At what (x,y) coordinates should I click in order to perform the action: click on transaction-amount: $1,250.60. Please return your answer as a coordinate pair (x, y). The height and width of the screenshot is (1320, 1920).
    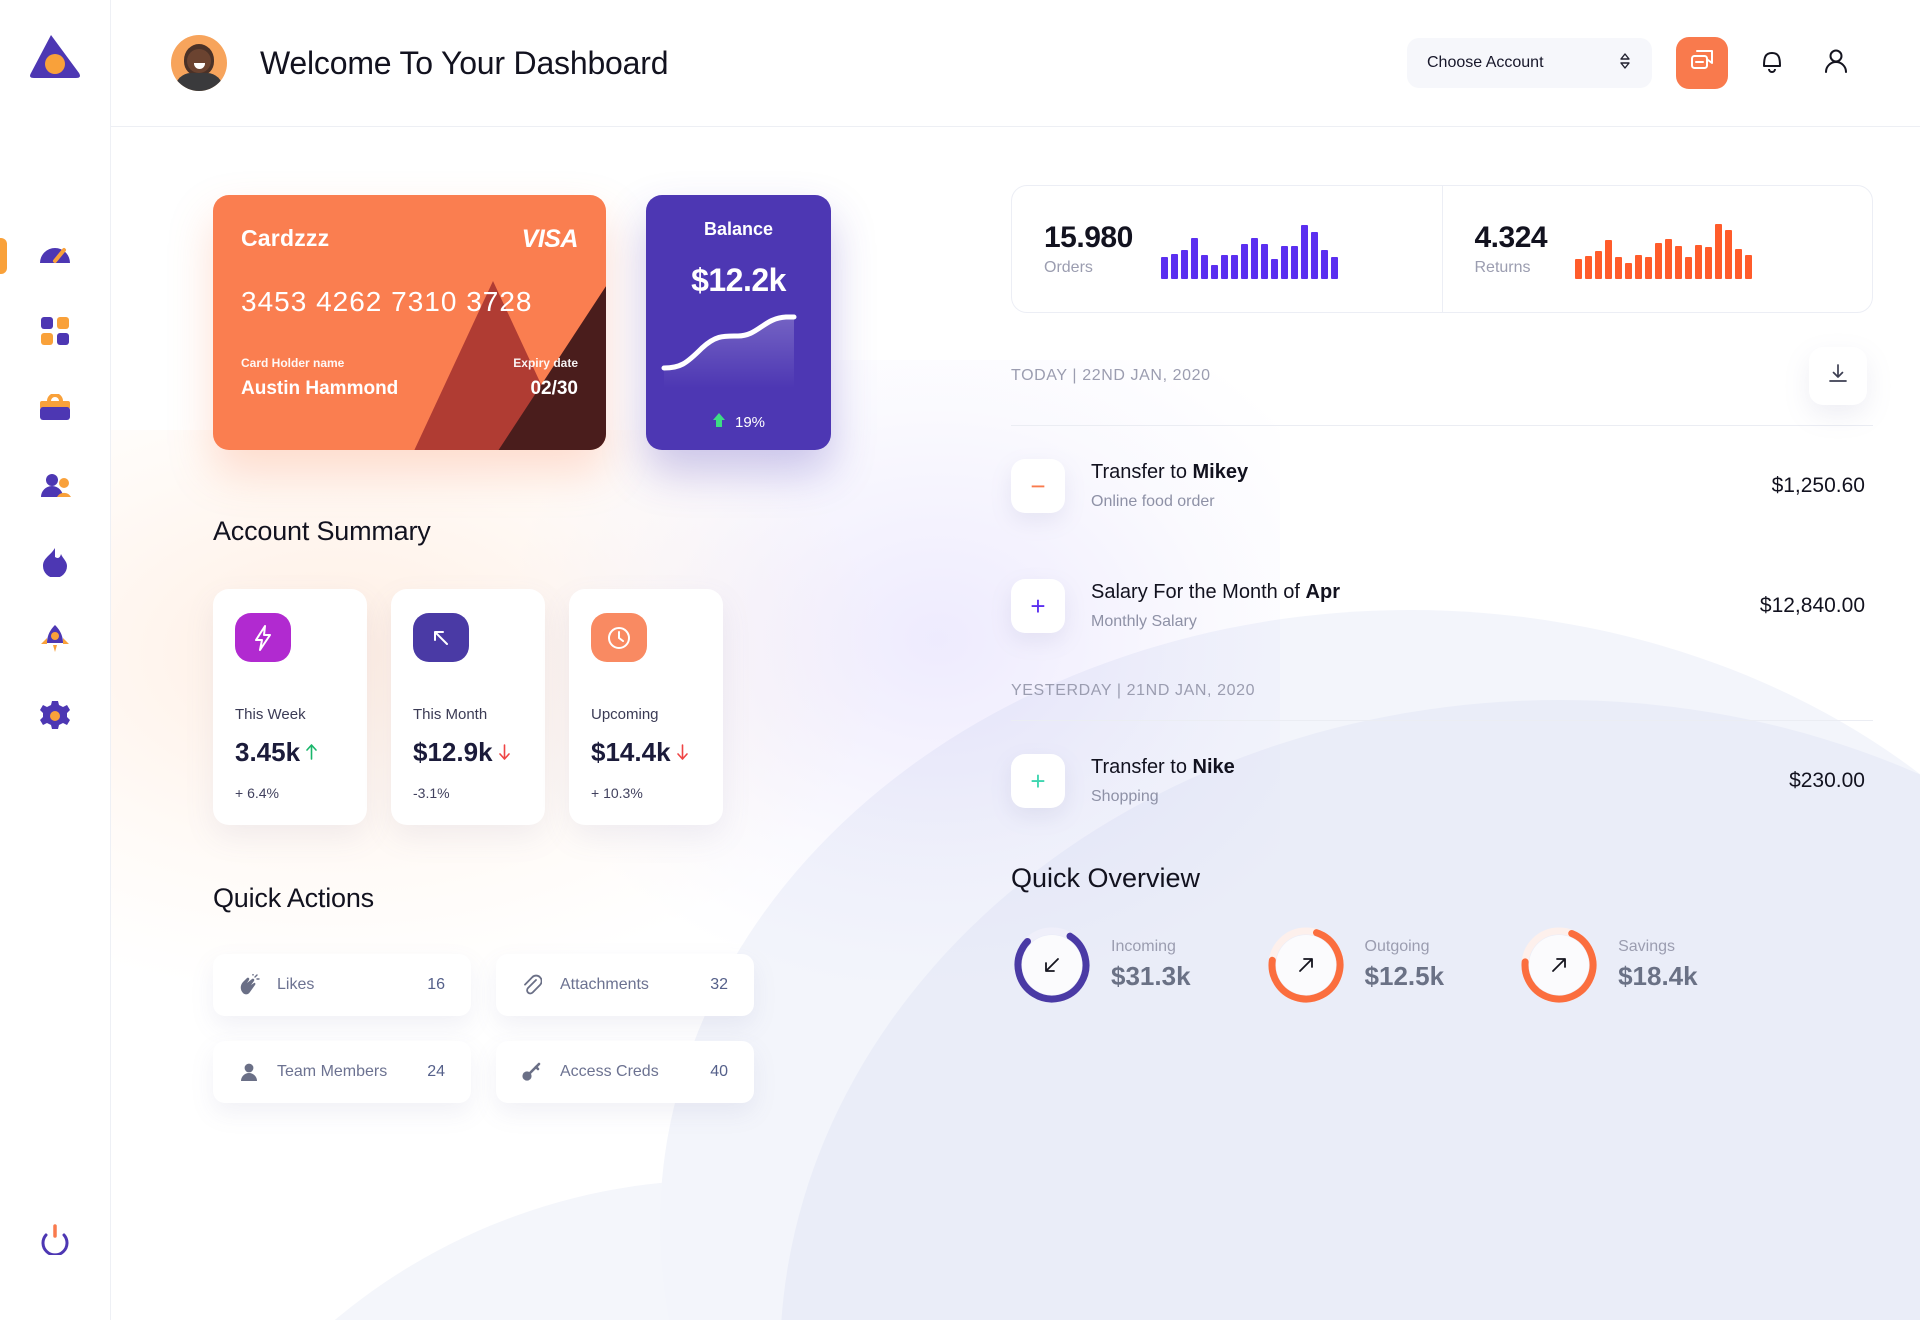
    Looking at the image, I should click on (1818, 485).